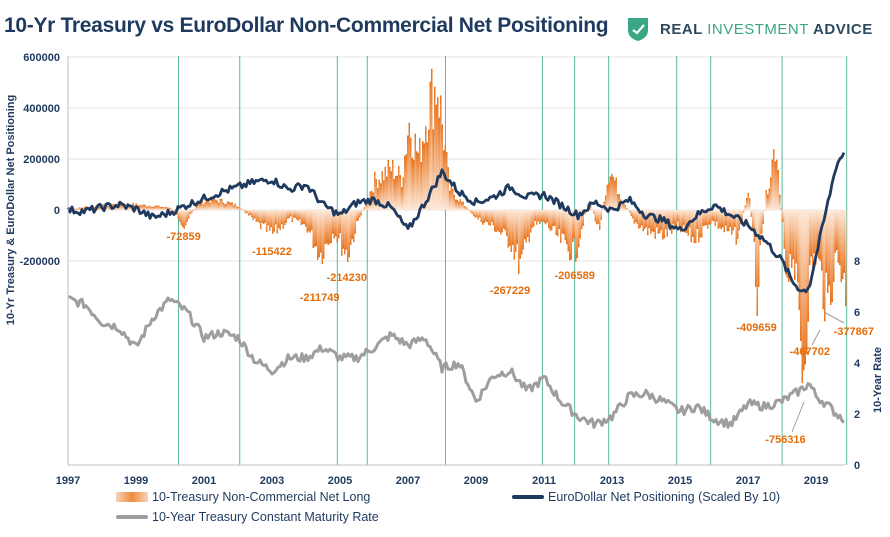  What do you see at coordinates (857, 415) in the screenshot?
I see `y-right-tick-label: 2` at bounding box center [857, 415].